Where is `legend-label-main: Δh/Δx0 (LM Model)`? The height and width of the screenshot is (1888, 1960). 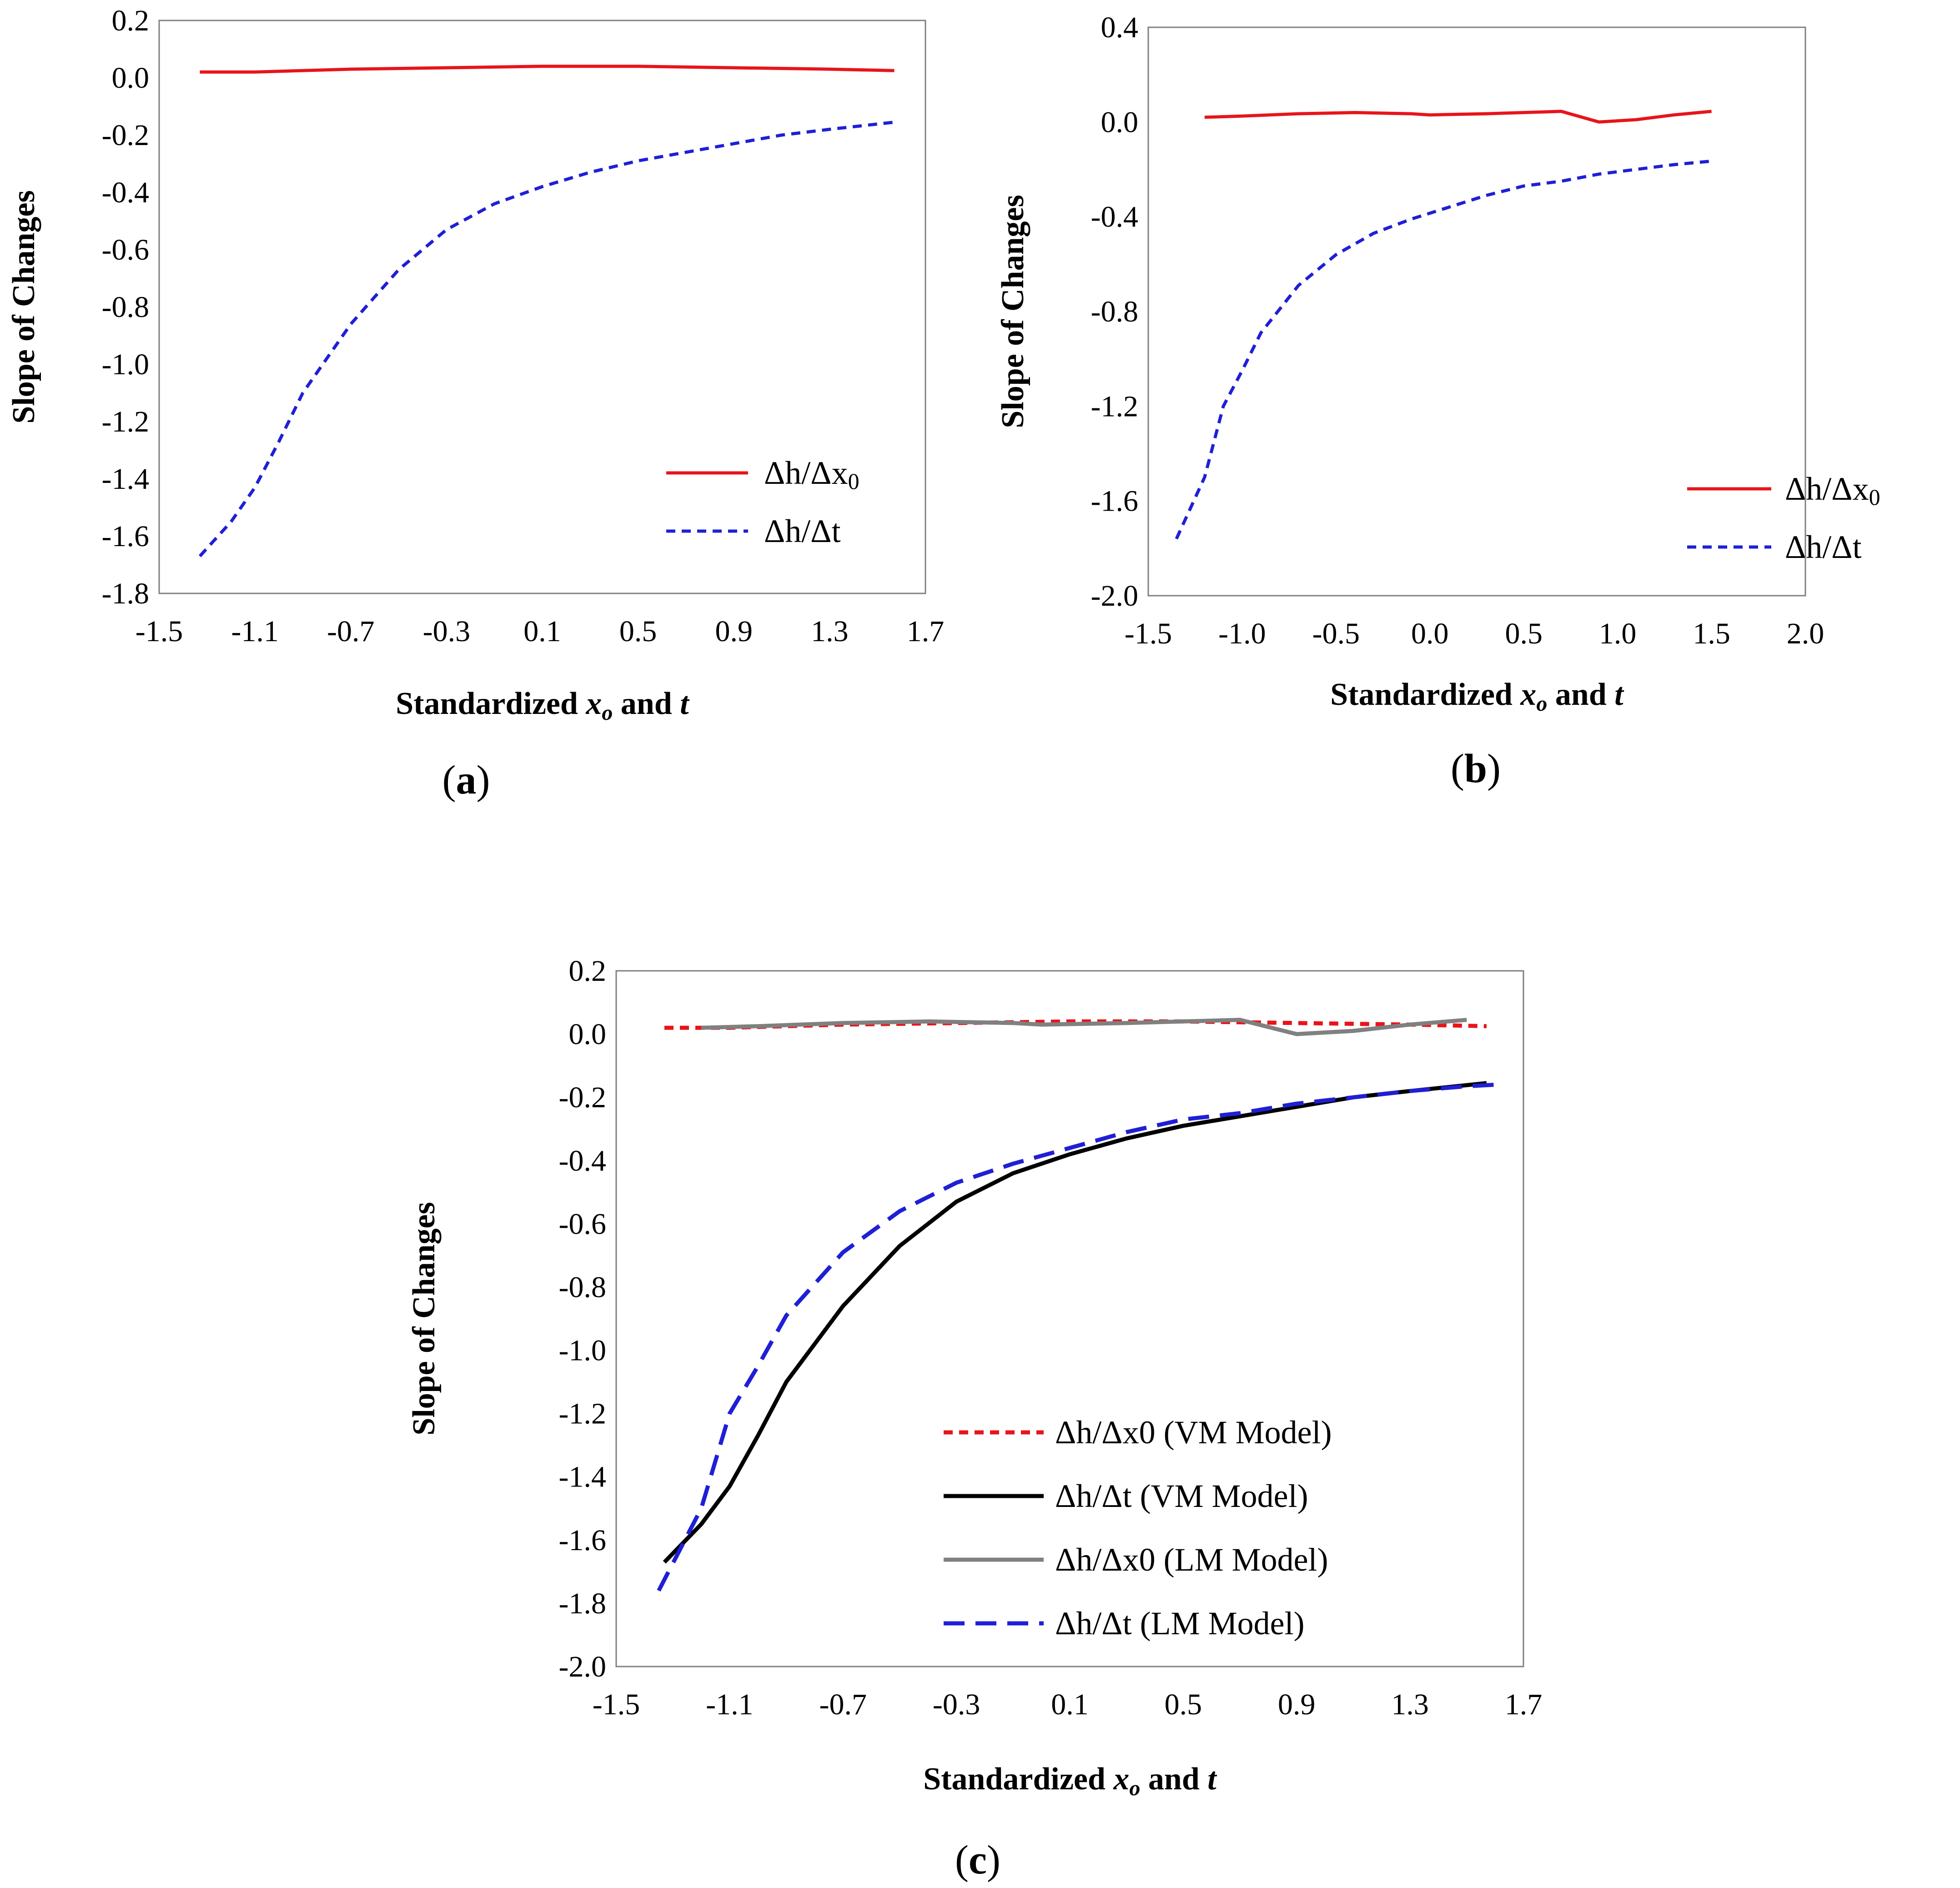 legend-label-main: Δh/Δx0 (LM Model) is located at coordinates (1191, 1560).